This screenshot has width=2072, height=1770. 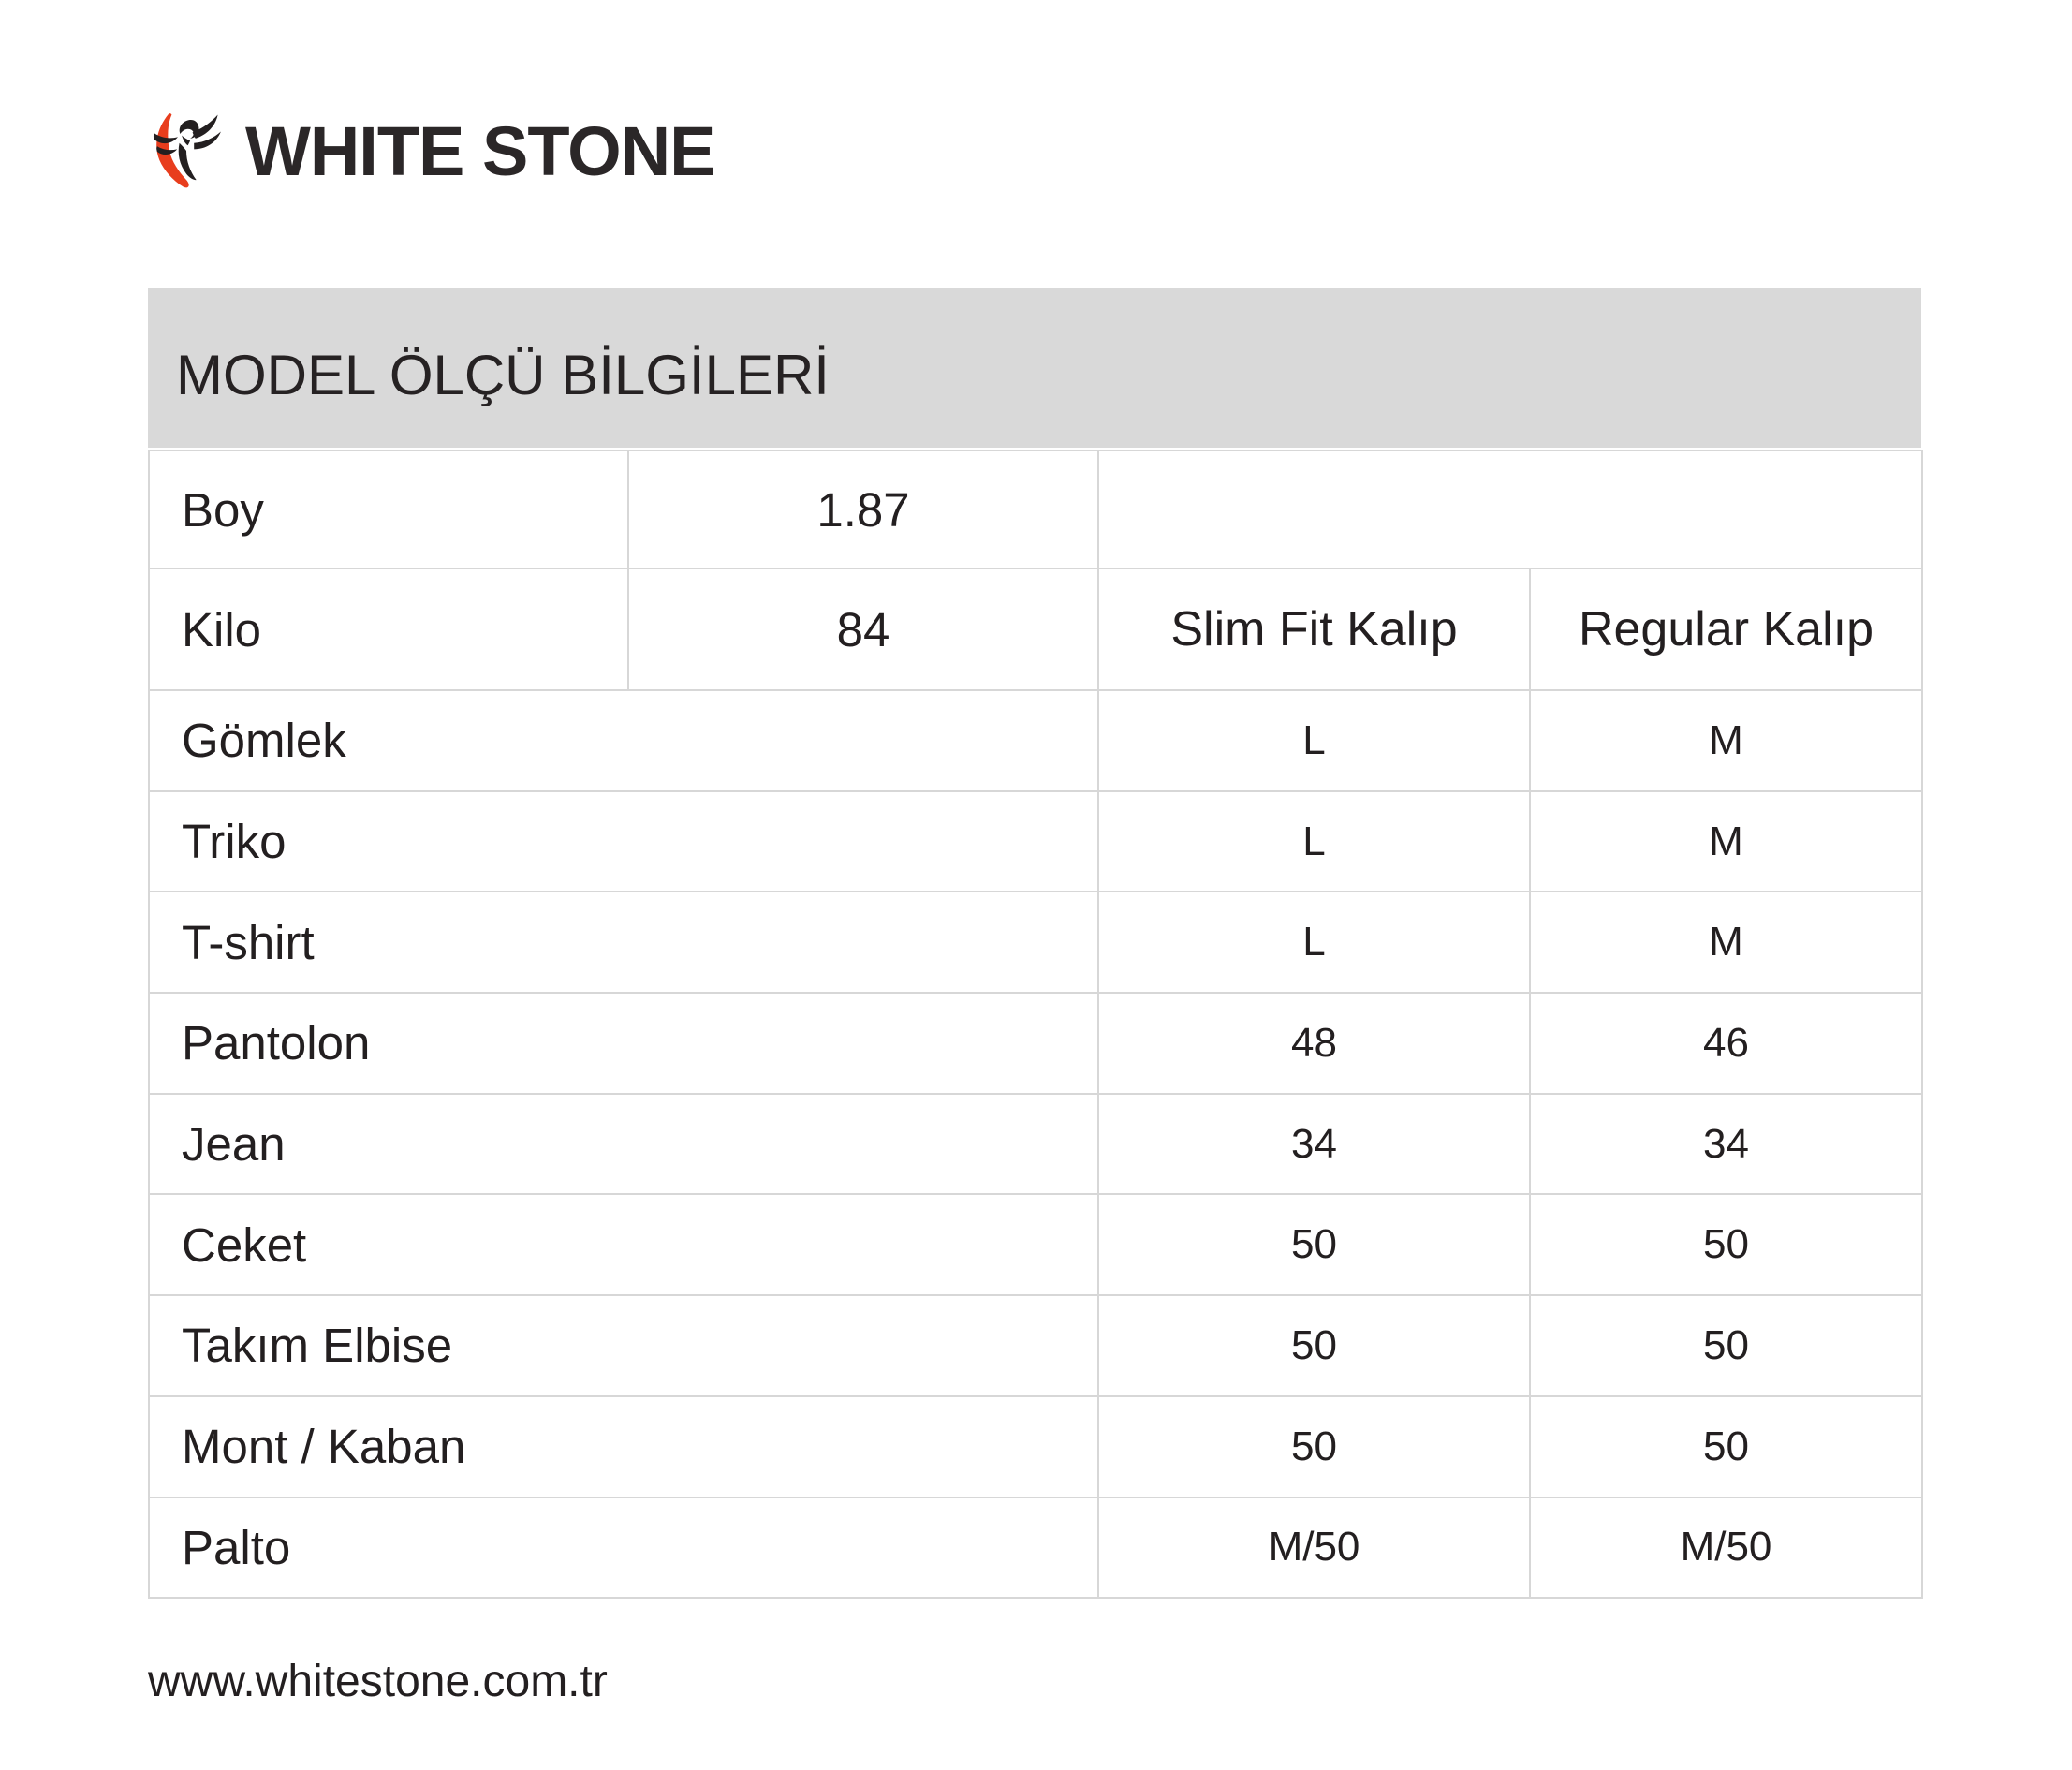 I want to click on table-row-tshirt: T-shirt L M, so click(x=1035, y=943).